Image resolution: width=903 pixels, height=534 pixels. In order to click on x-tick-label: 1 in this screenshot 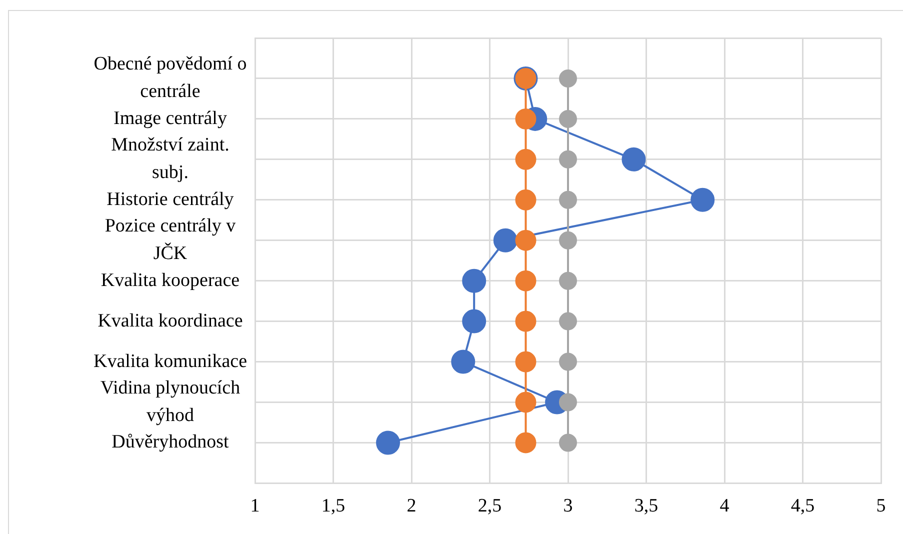, I will do `click(255, 506)`.